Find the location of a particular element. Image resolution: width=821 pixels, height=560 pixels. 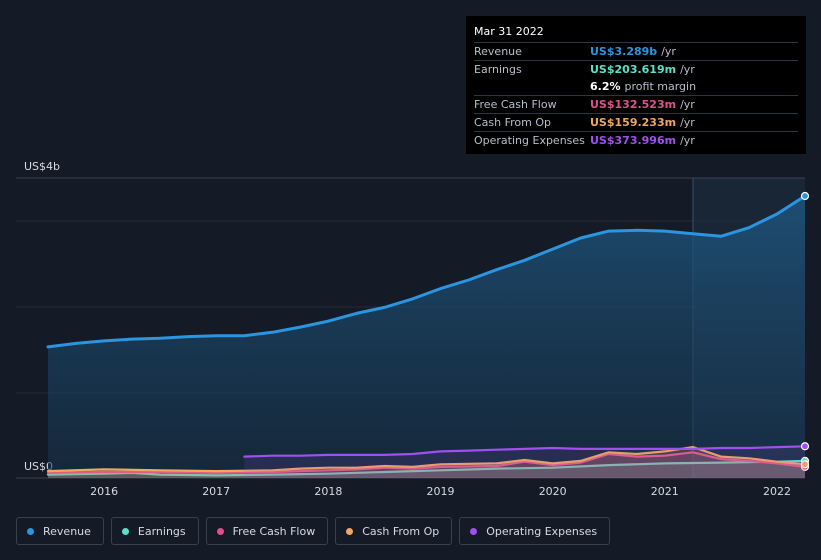

legend-label: Operating Expenses is located at coordinates (542, 531).